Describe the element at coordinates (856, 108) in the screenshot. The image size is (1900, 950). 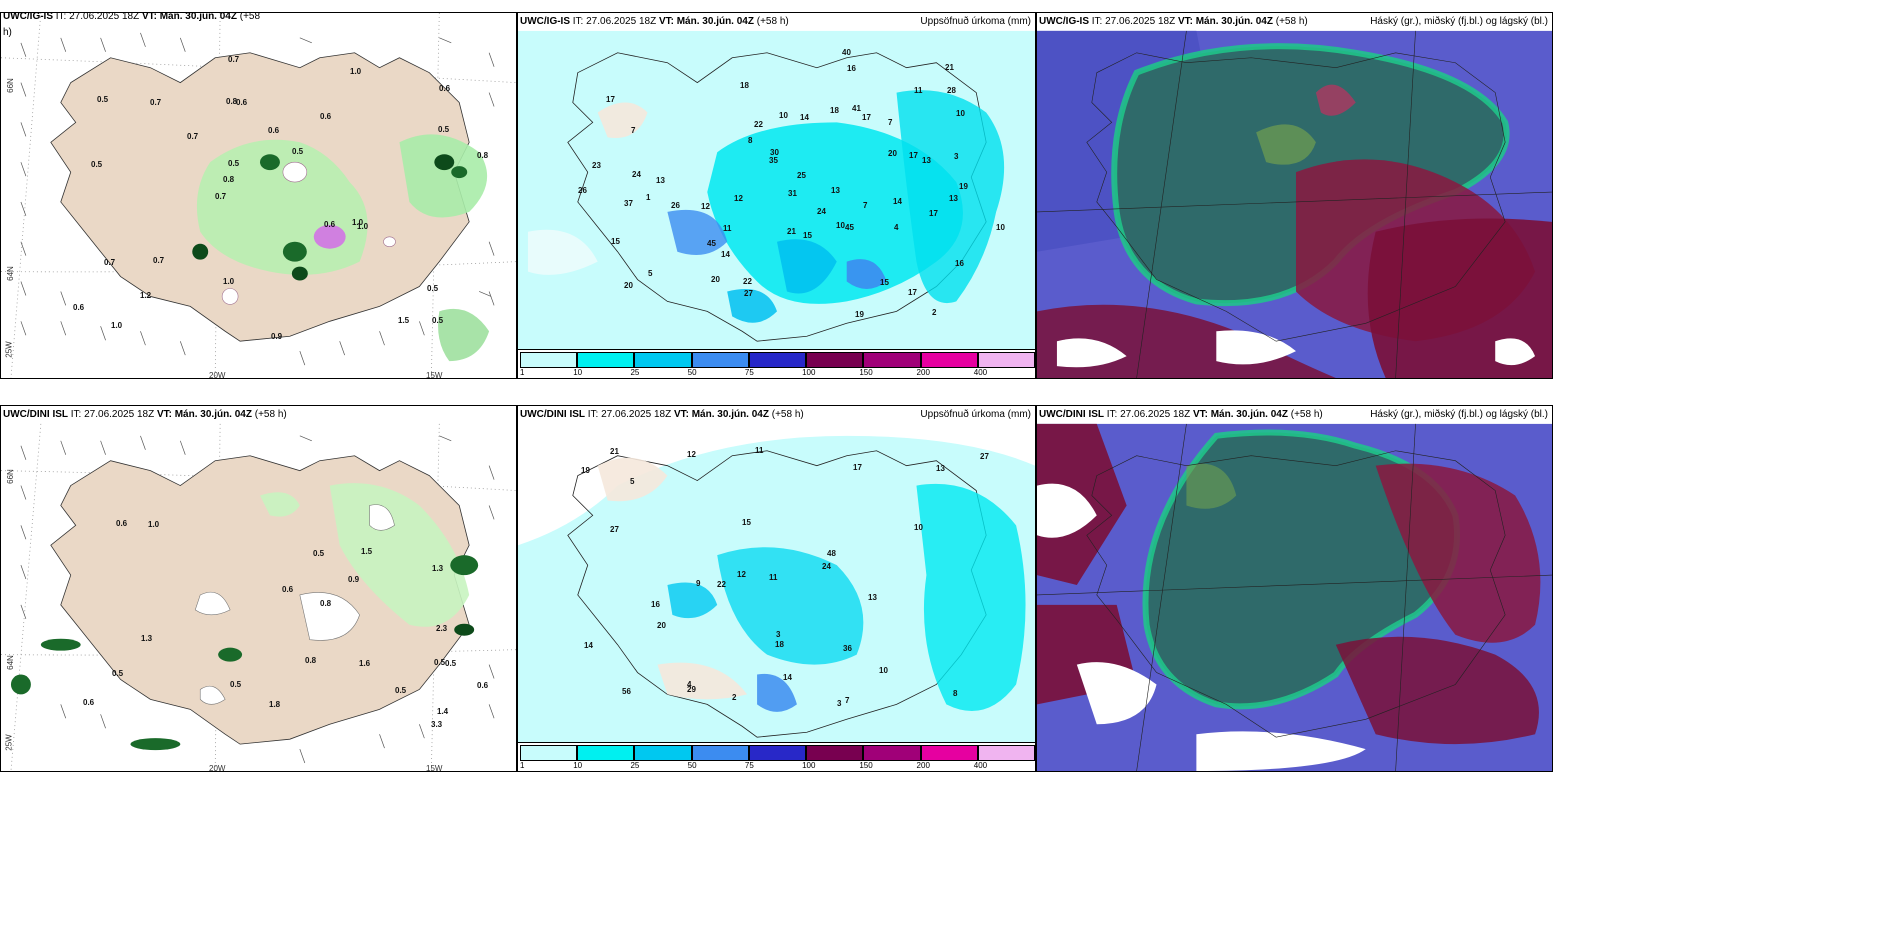
I see `map-value-label: 41` at that location.